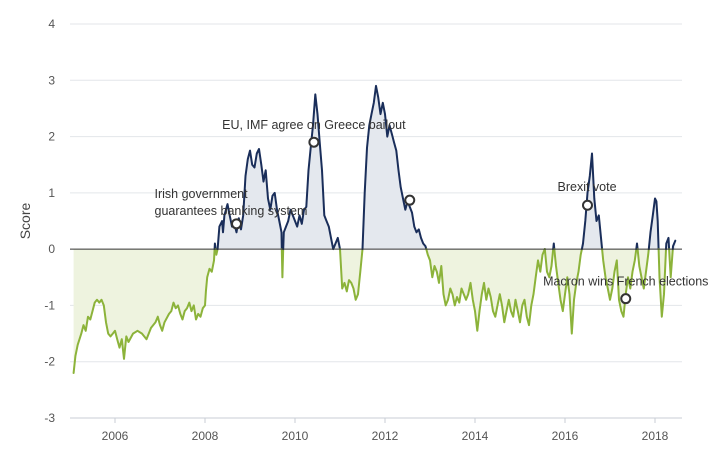  I want to click on annotation-label: Macron wins French elections, so click(625, 282).